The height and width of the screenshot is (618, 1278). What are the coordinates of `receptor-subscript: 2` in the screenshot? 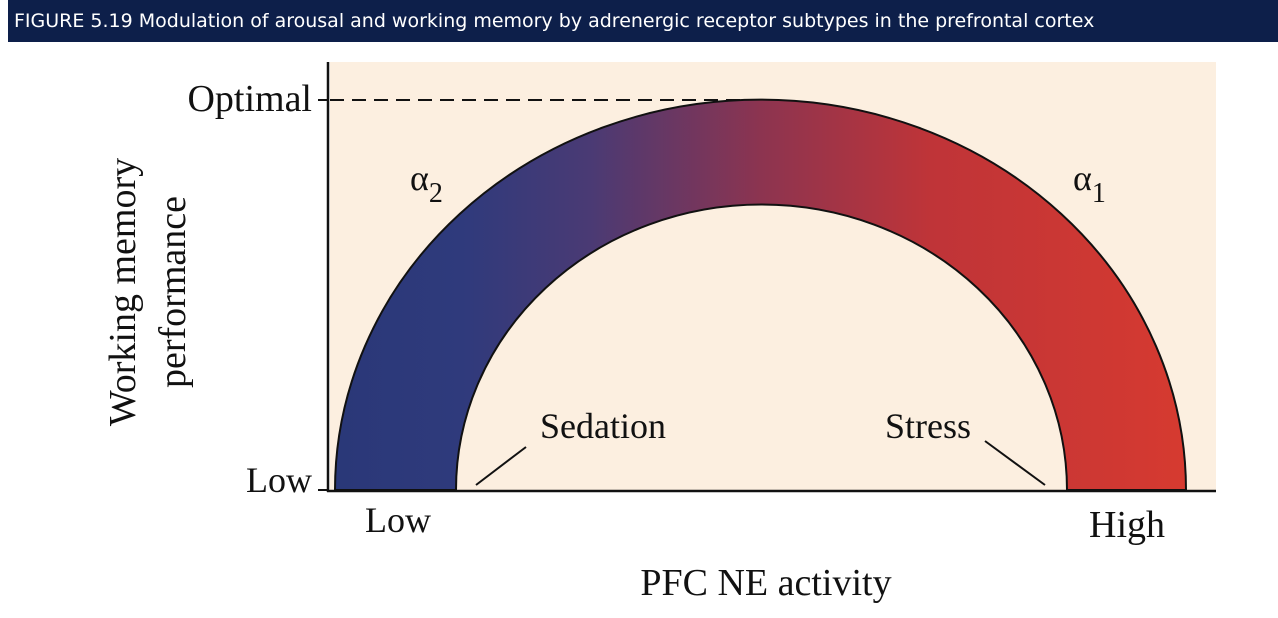 It's located at (436, 193).